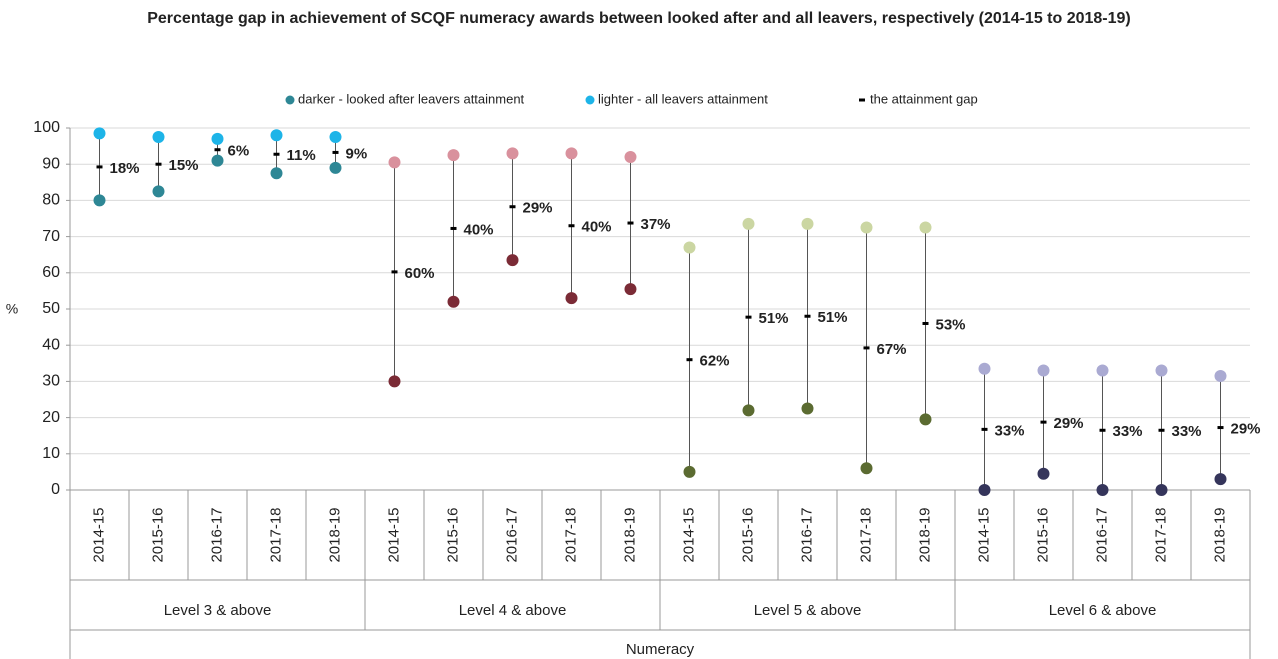  I want to click on y-tick-label: 100, so click(46, 127).